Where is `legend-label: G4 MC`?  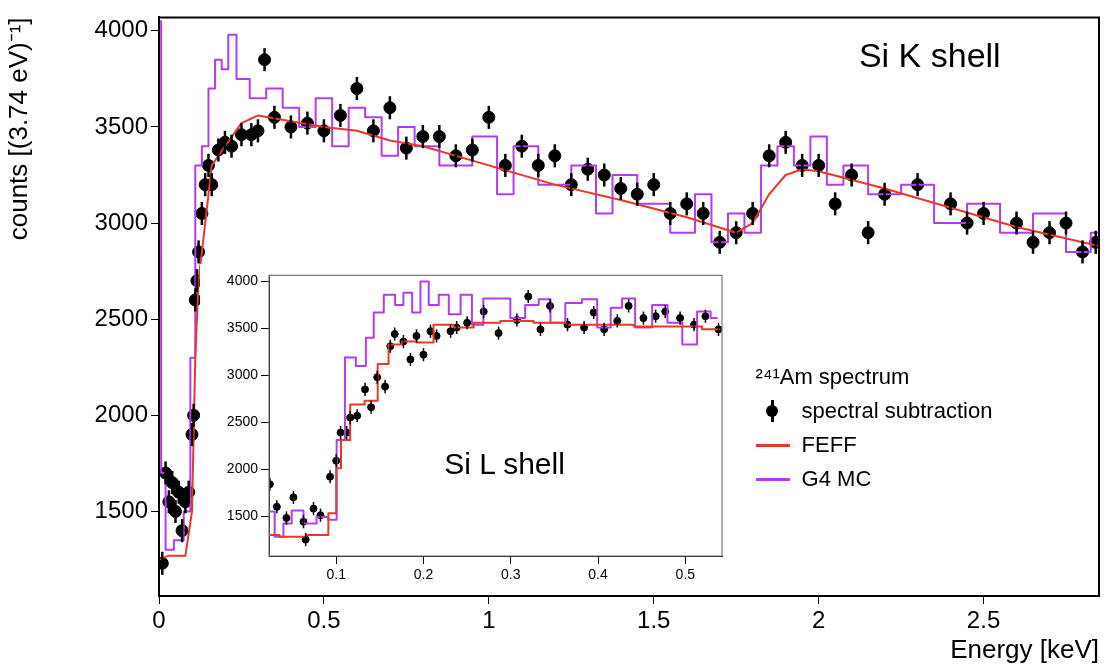 legend-label: G4 MC is located at coordinates (836, 479).